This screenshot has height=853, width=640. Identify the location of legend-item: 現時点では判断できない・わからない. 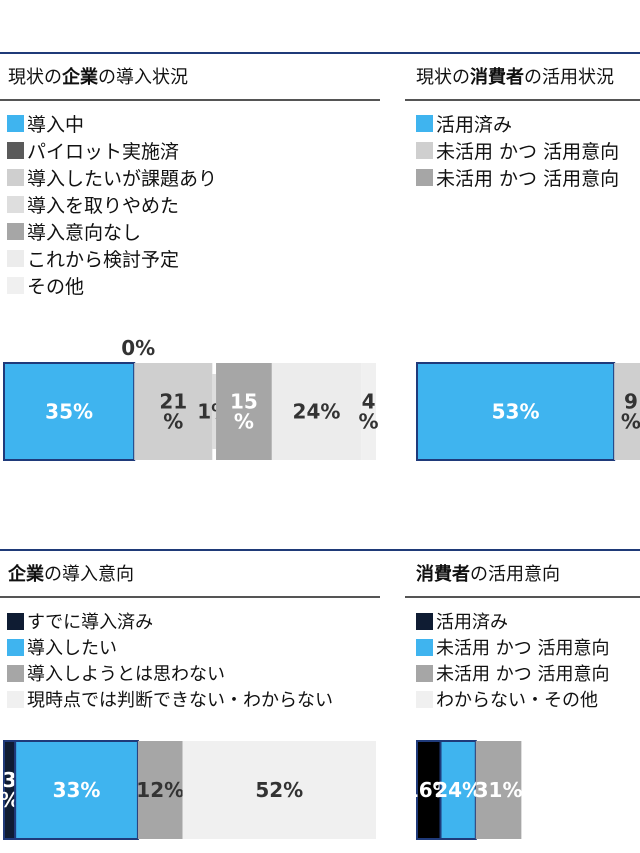
(170, 699).